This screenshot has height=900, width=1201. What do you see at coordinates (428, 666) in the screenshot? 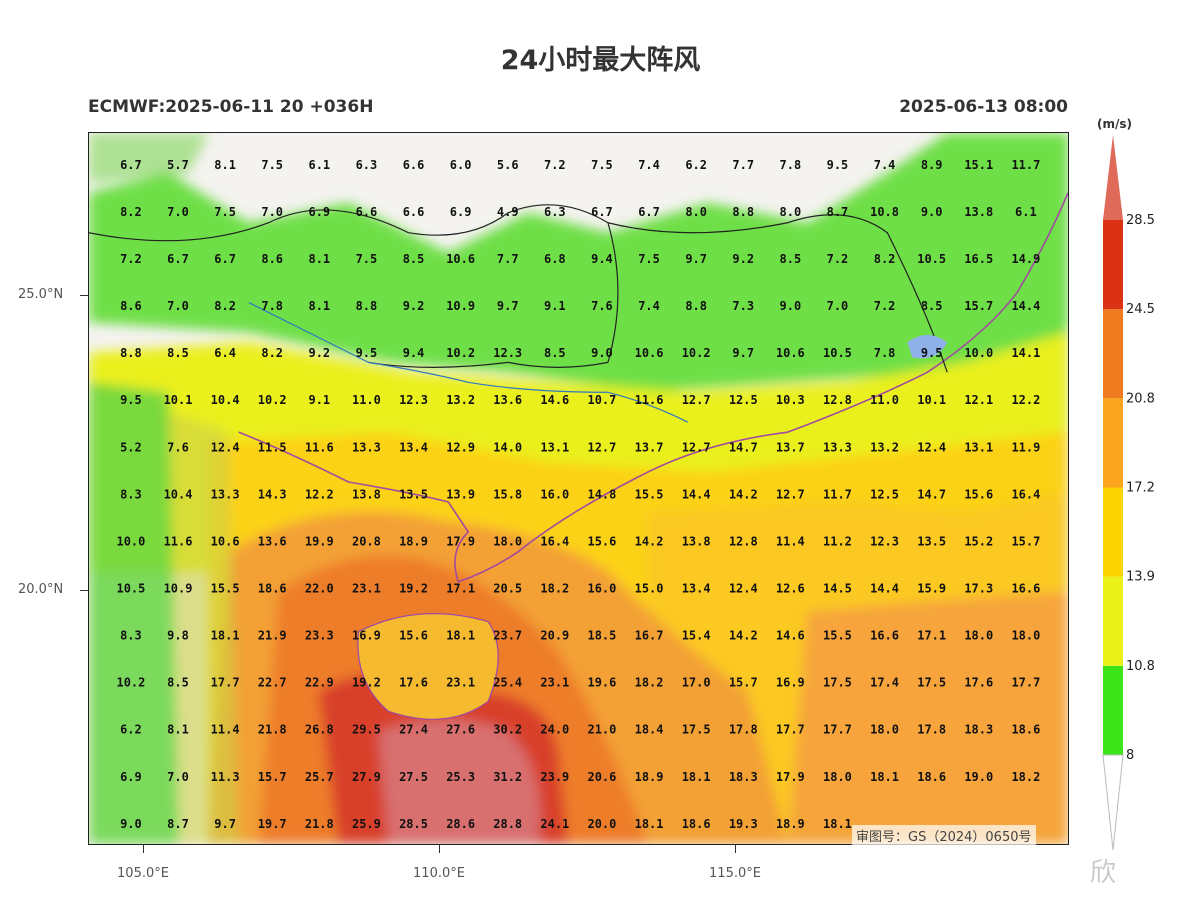
I see `hainan-island` at bounding box center [428, 666].